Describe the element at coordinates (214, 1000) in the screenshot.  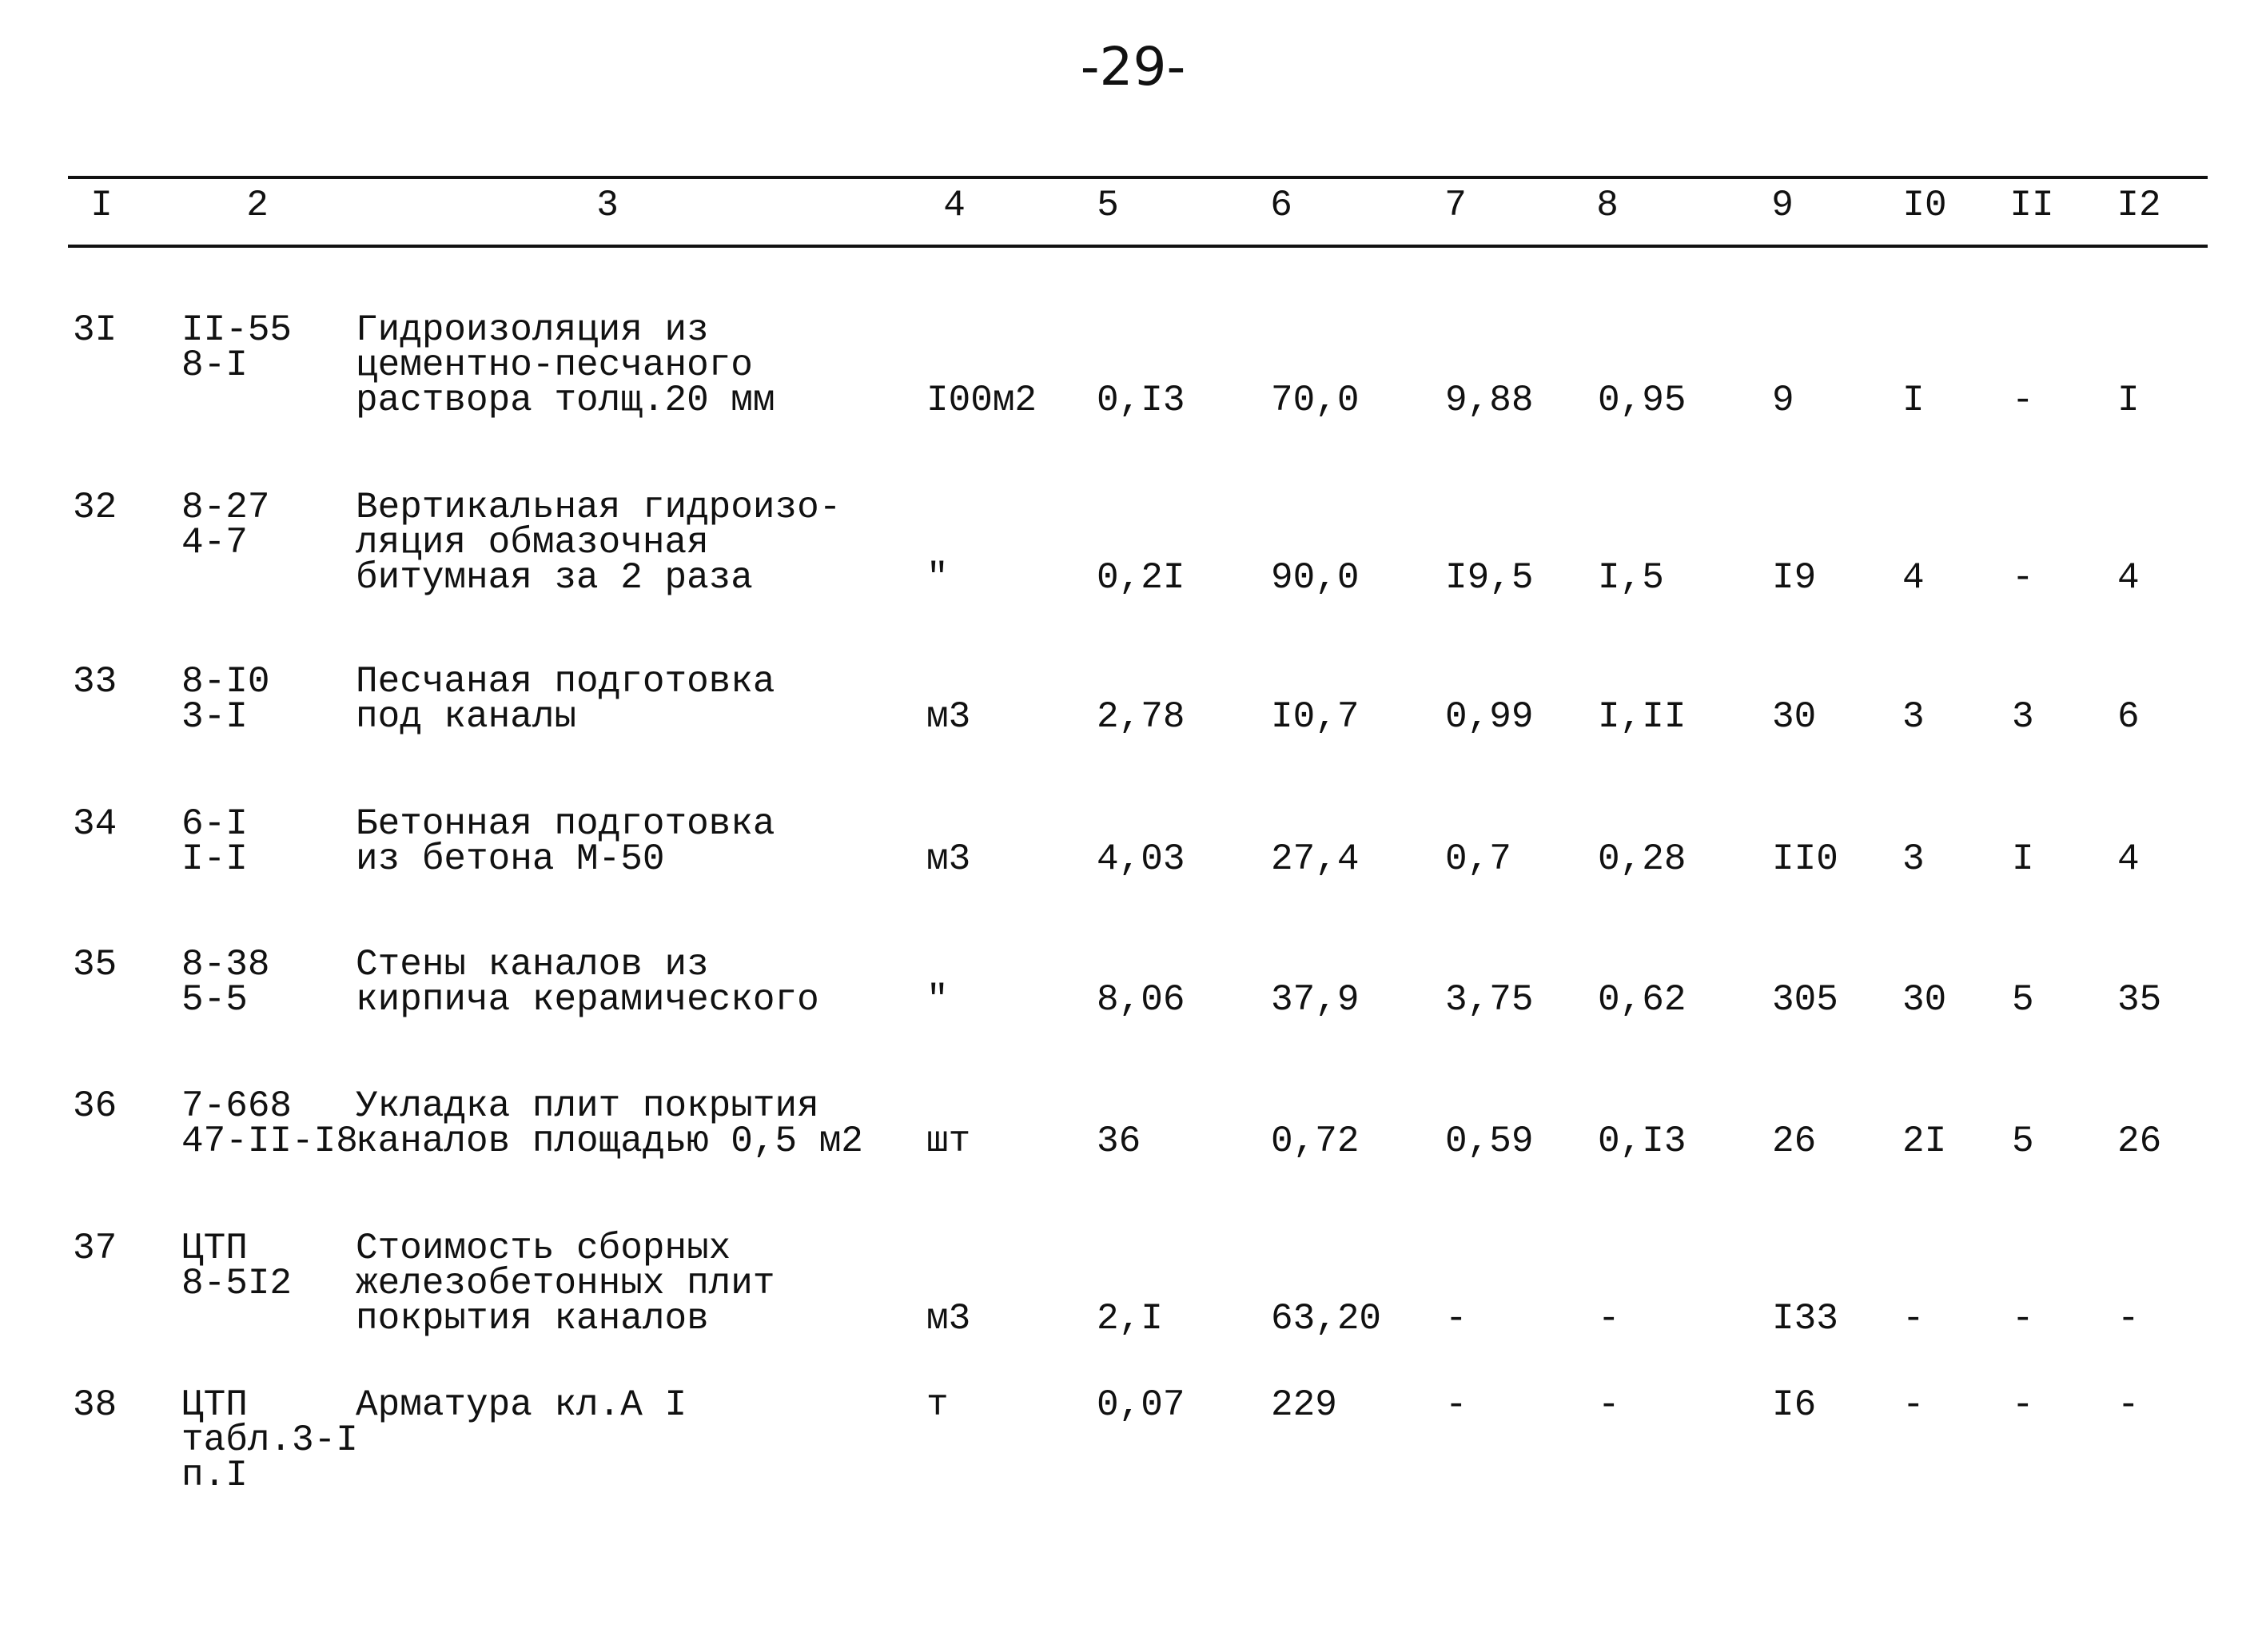
I see `code-line: 5-5` at that location.